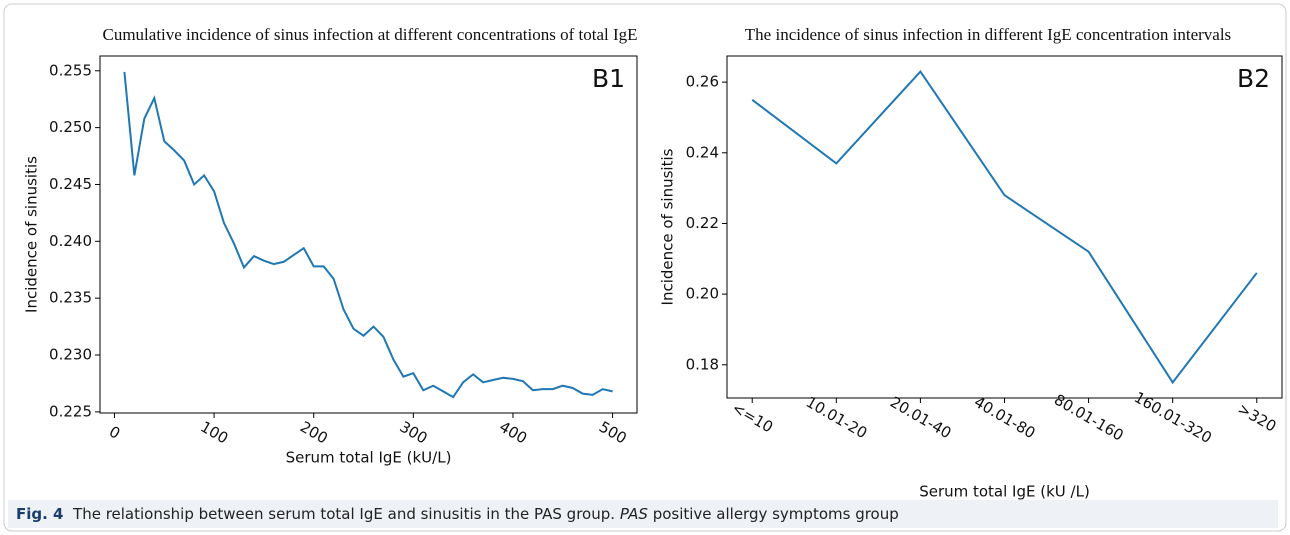  Describe the element at coordinates (702, 294) in the screenshot. I see `y-tick-label: 0.20` at that location.